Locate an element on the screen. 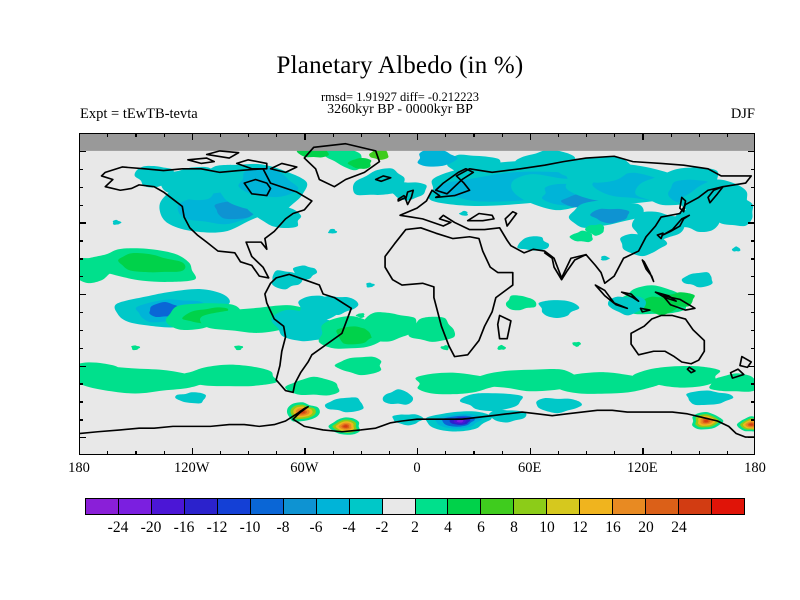 Image resolution: width=800 pixels, height=600 pixels. colorbar is located at coordinates (415, 506).